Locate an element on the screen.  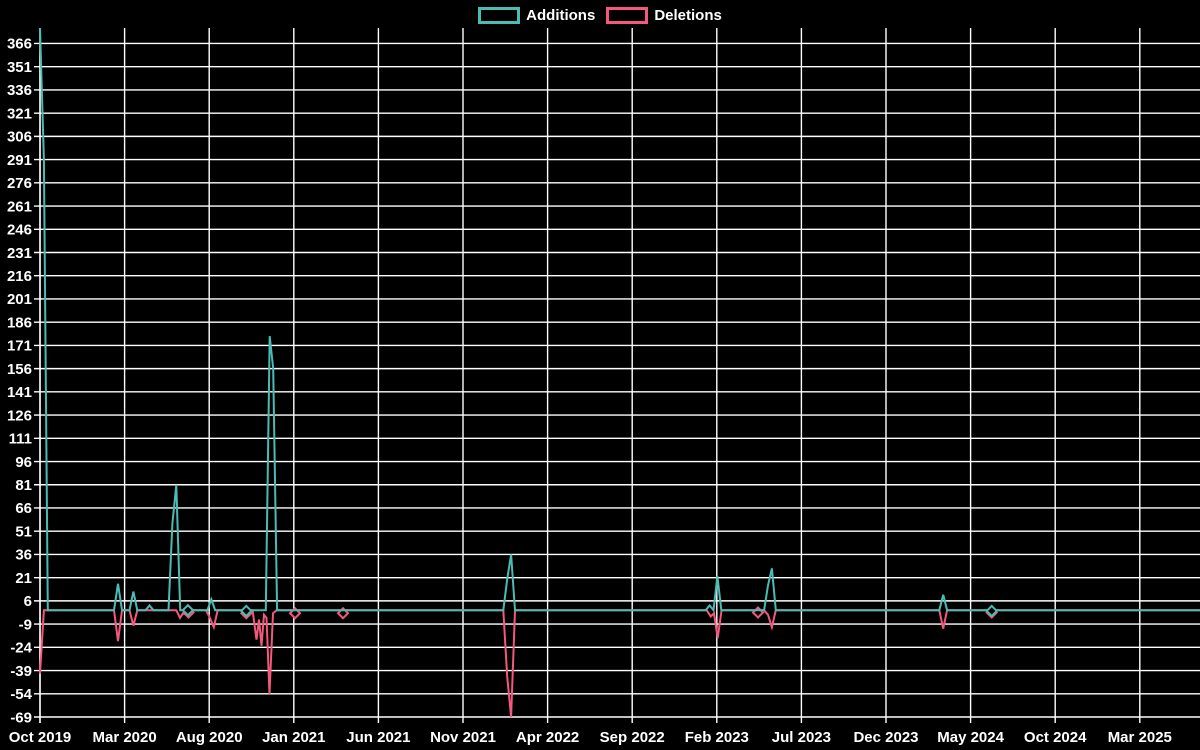
x-tick-label: Mar 2020 is located at coordinates (124, 737).